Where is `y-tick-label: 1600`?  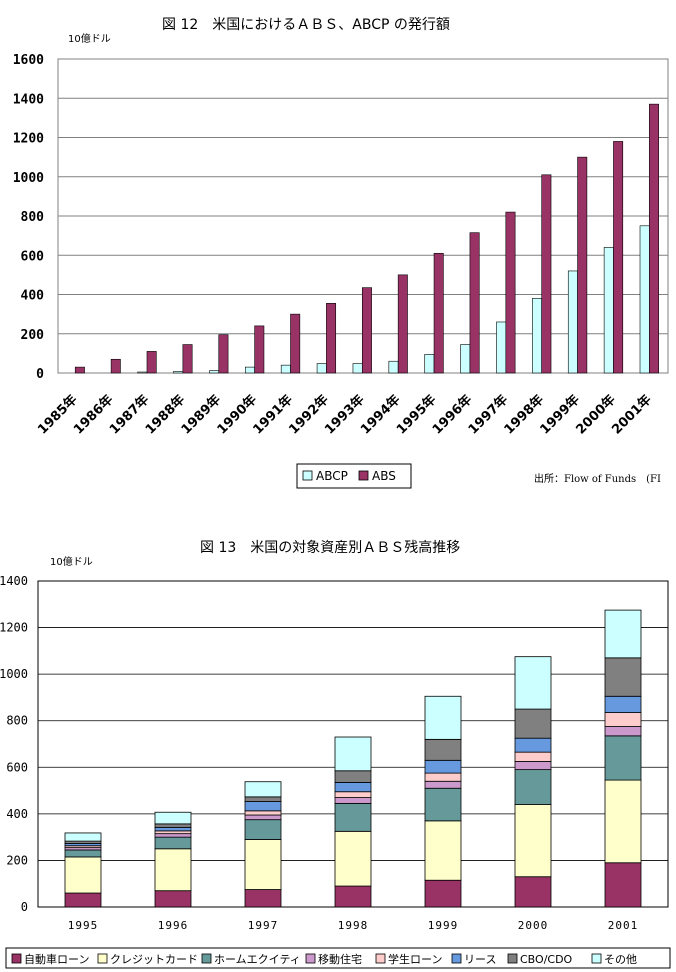 y-tick-label: 1600 is located at coordinates (28, 60).